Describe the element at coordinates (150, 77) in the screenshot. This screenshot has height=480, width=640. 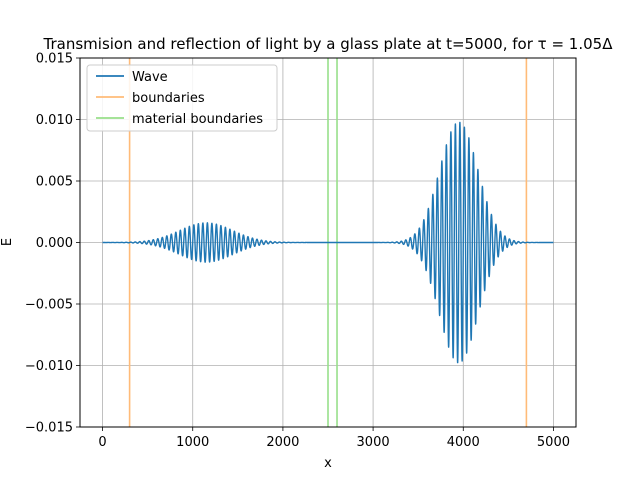
I see `legend-label-wave: Wave` at that location.